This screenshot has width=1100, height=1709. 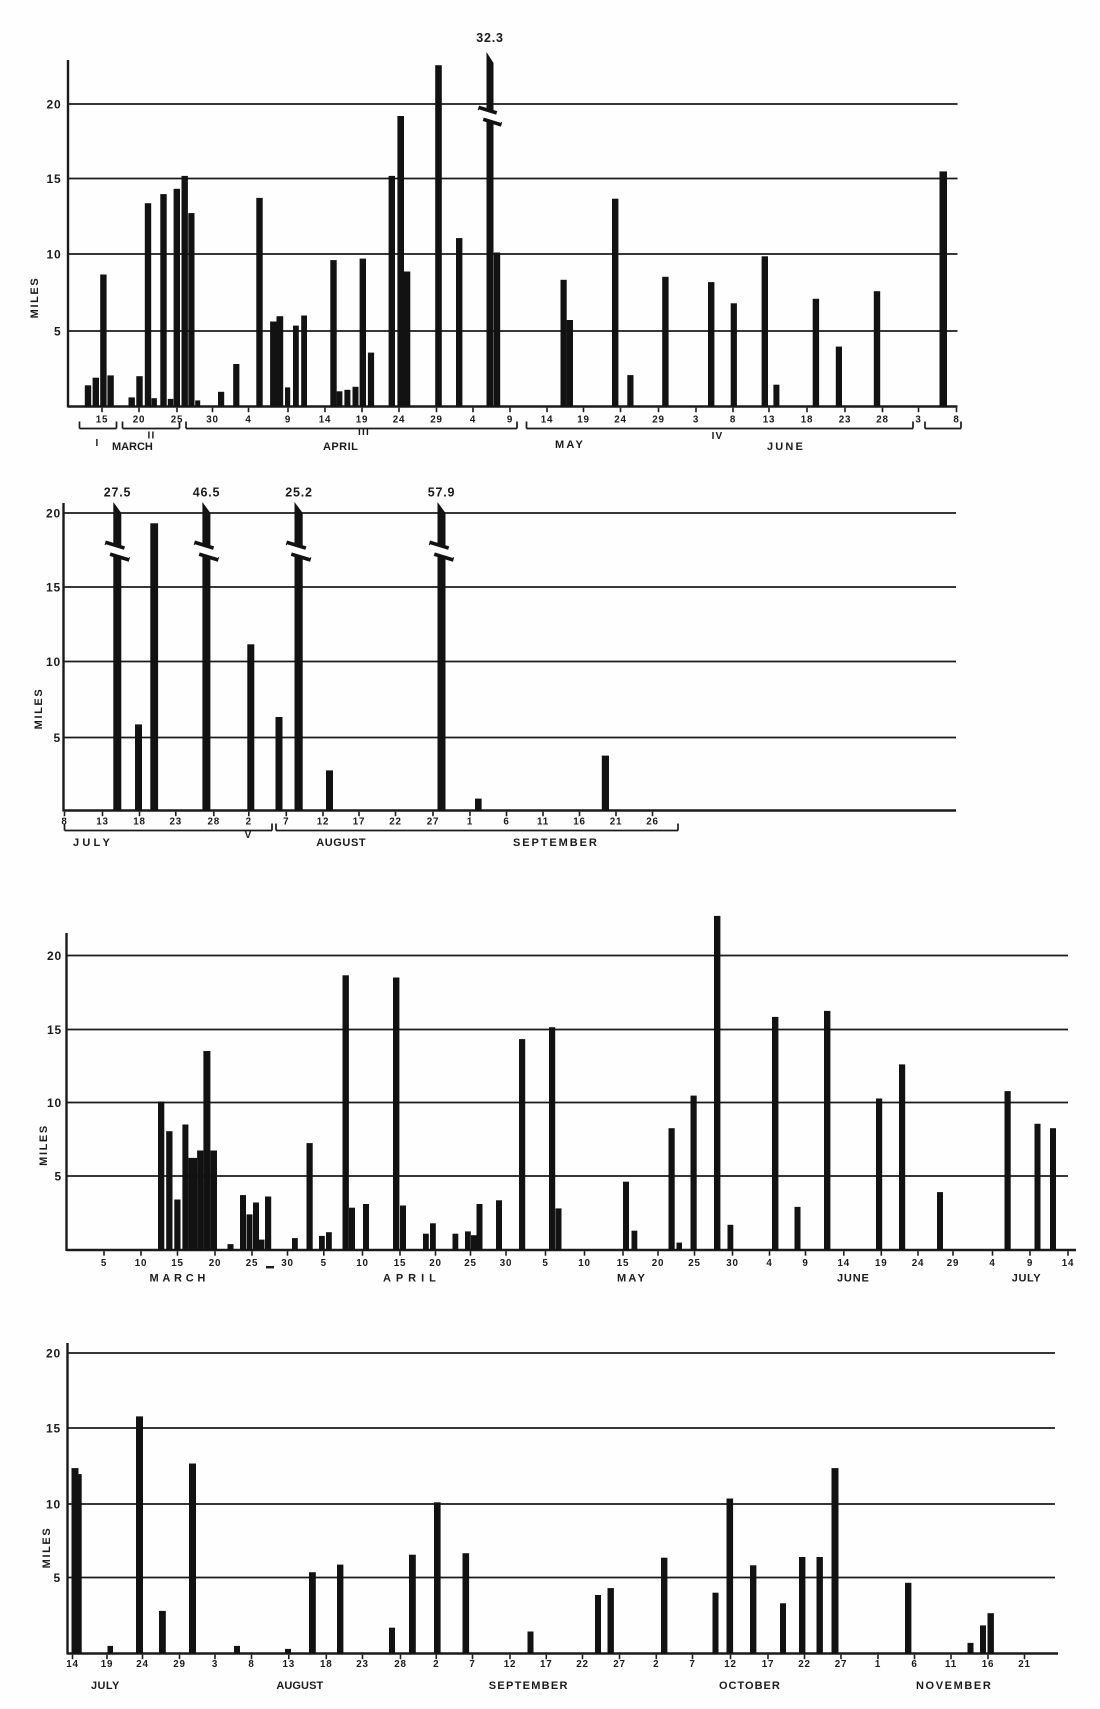 I want to click on svg-text: 25.2, so click(x=299, y=493).